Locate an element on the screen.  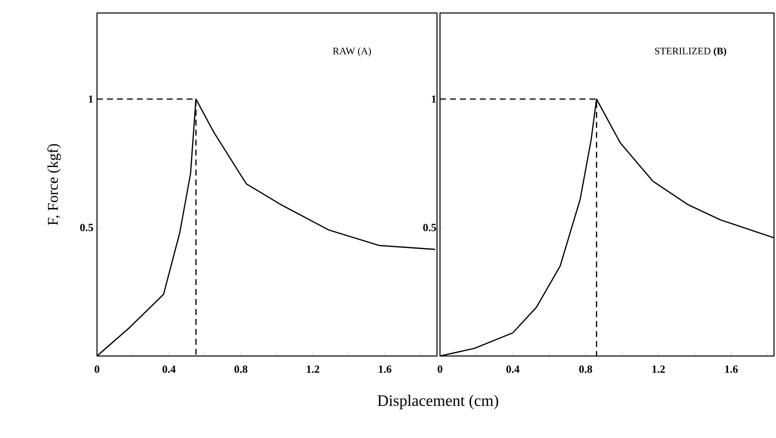
y-axis-title: F, Force (kgf) is located at coordinates (54, 185).